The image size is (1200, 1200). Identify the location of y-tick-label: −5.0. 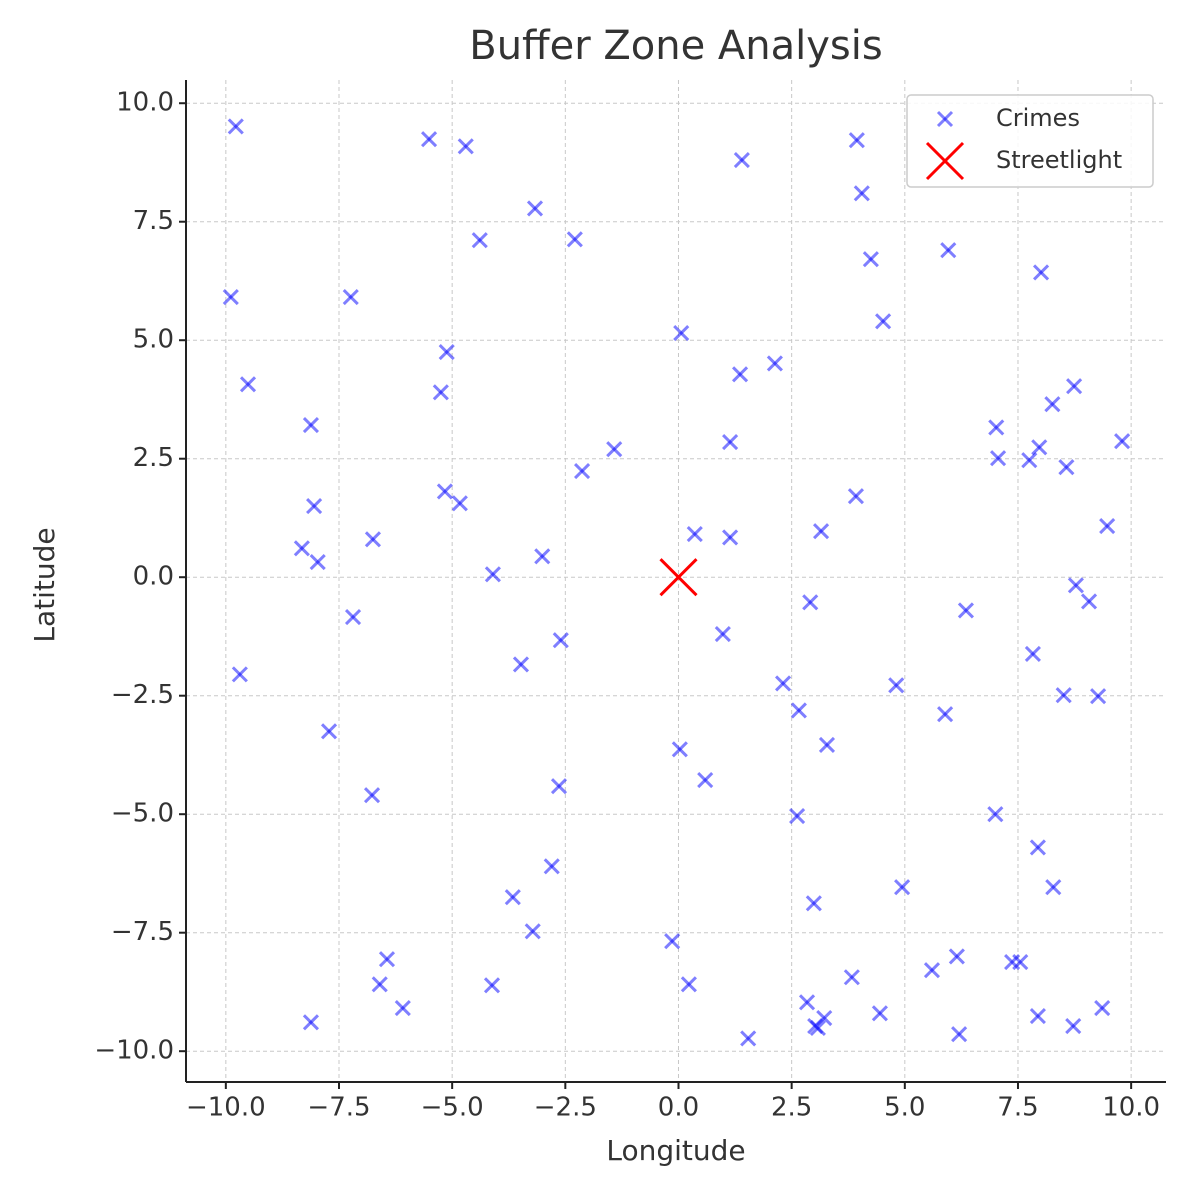
(142, 814).